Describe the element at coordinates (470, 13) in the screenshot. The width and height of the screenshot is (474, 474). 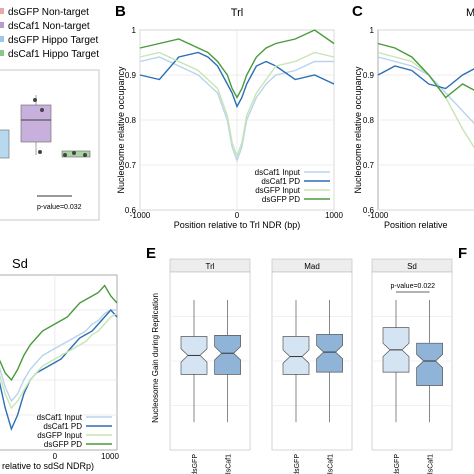
I see `panel-c-title: M` at that location.